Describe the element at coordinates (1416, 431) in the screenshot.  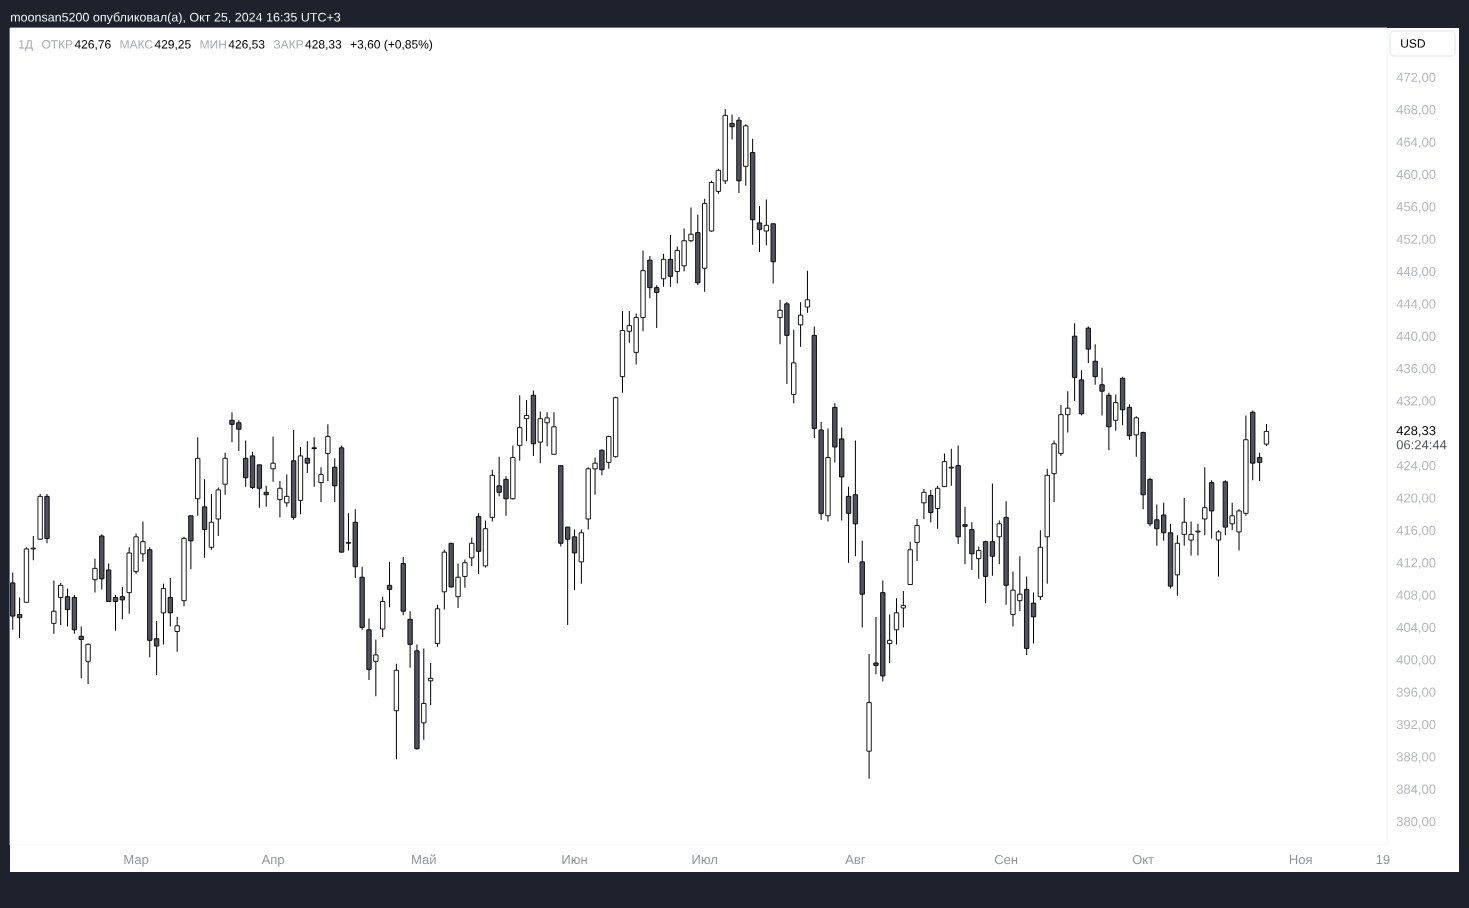
I see `text: 428,33` at that location.